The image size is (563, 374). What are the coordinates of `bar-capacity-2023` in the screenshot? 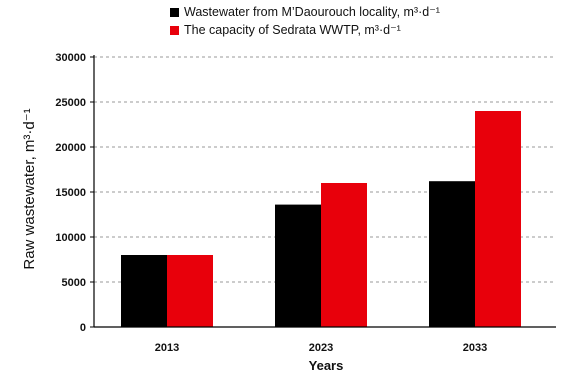 It's located at (344, 255).